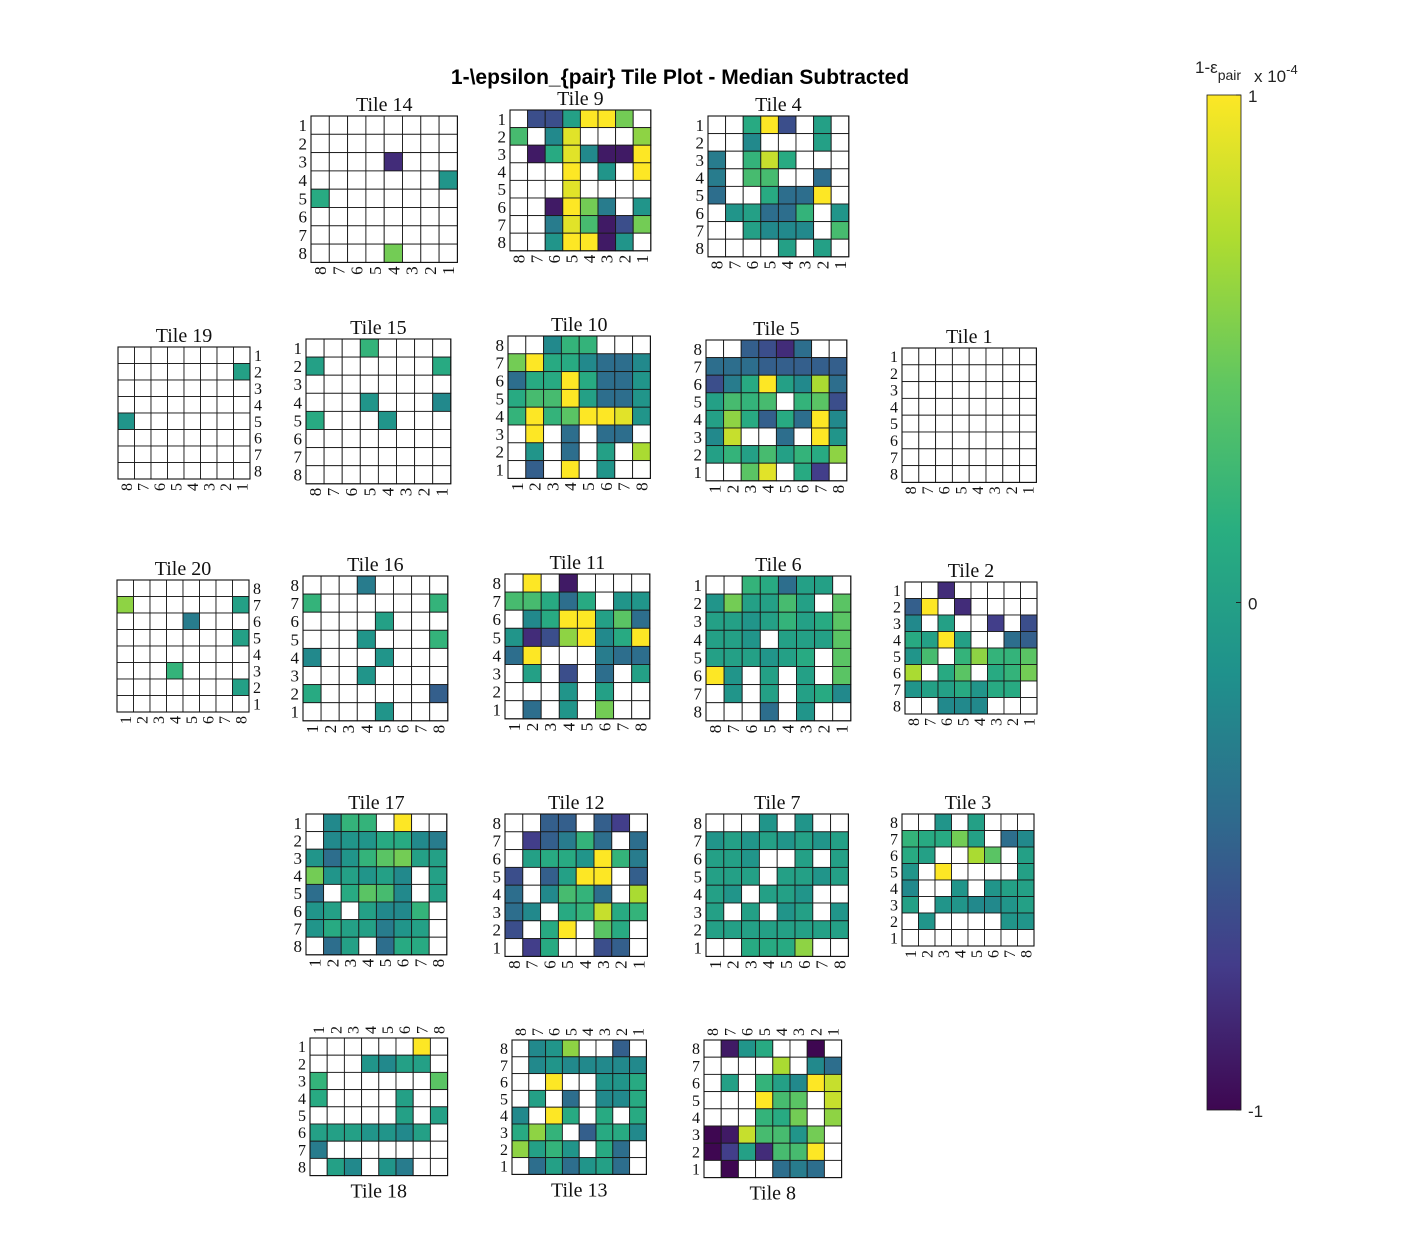  What do you see at coordinates (258, 471) in the screenshot?
I see `tick-label: 8` at bounding box center [258, 471].